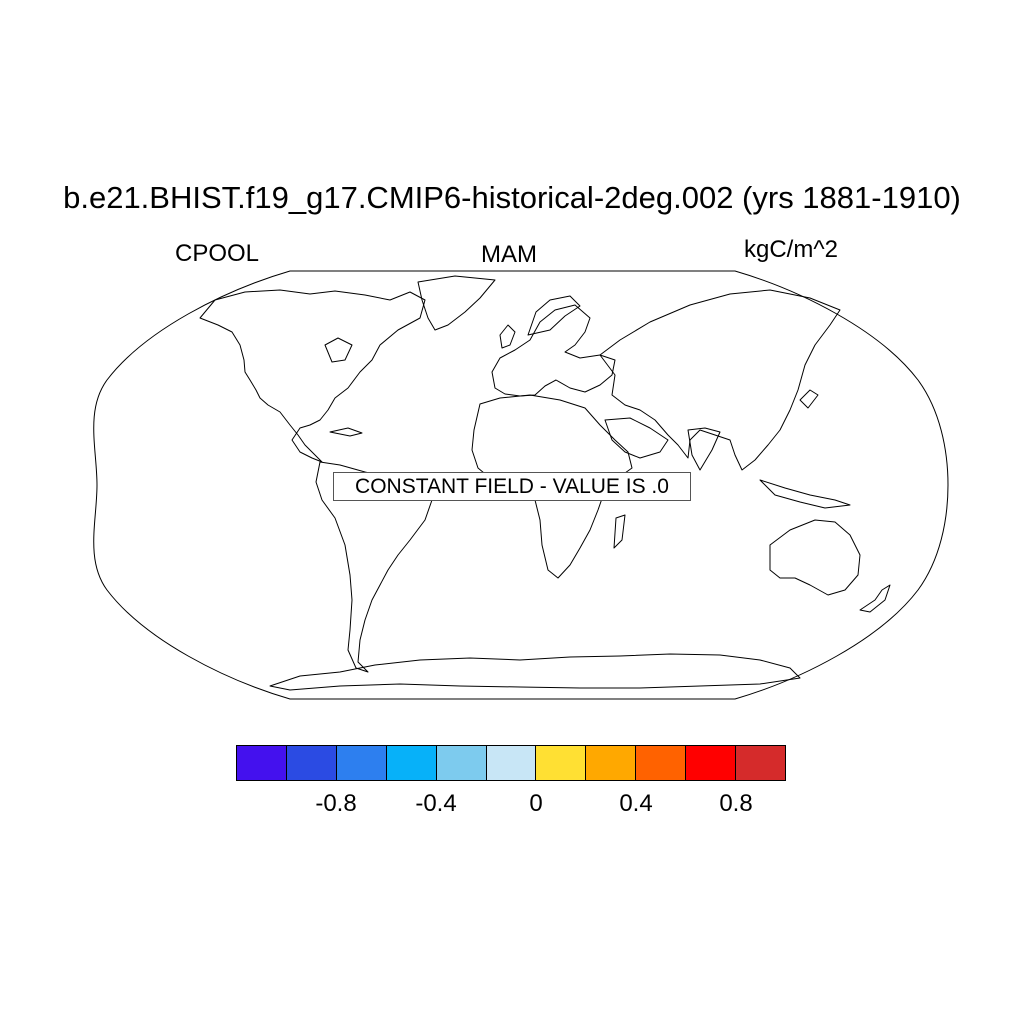 Image resolution: width=1024 pixels, height=1024 pixels. Describe the element at coordinates (554, 315) in the screenshot. I see `coast-scandinavia` at that location.